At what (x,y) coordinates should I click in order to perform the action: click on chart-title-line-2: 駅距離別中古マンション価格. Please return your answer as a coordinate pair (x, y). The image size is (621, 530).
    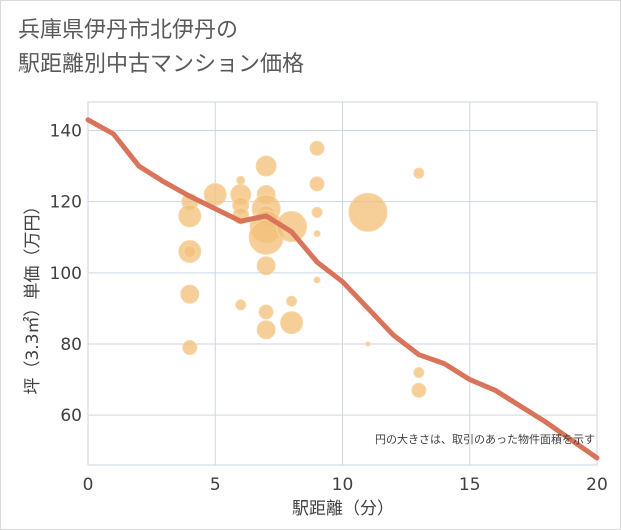
    Looking at the image, I should click on (161, 64).